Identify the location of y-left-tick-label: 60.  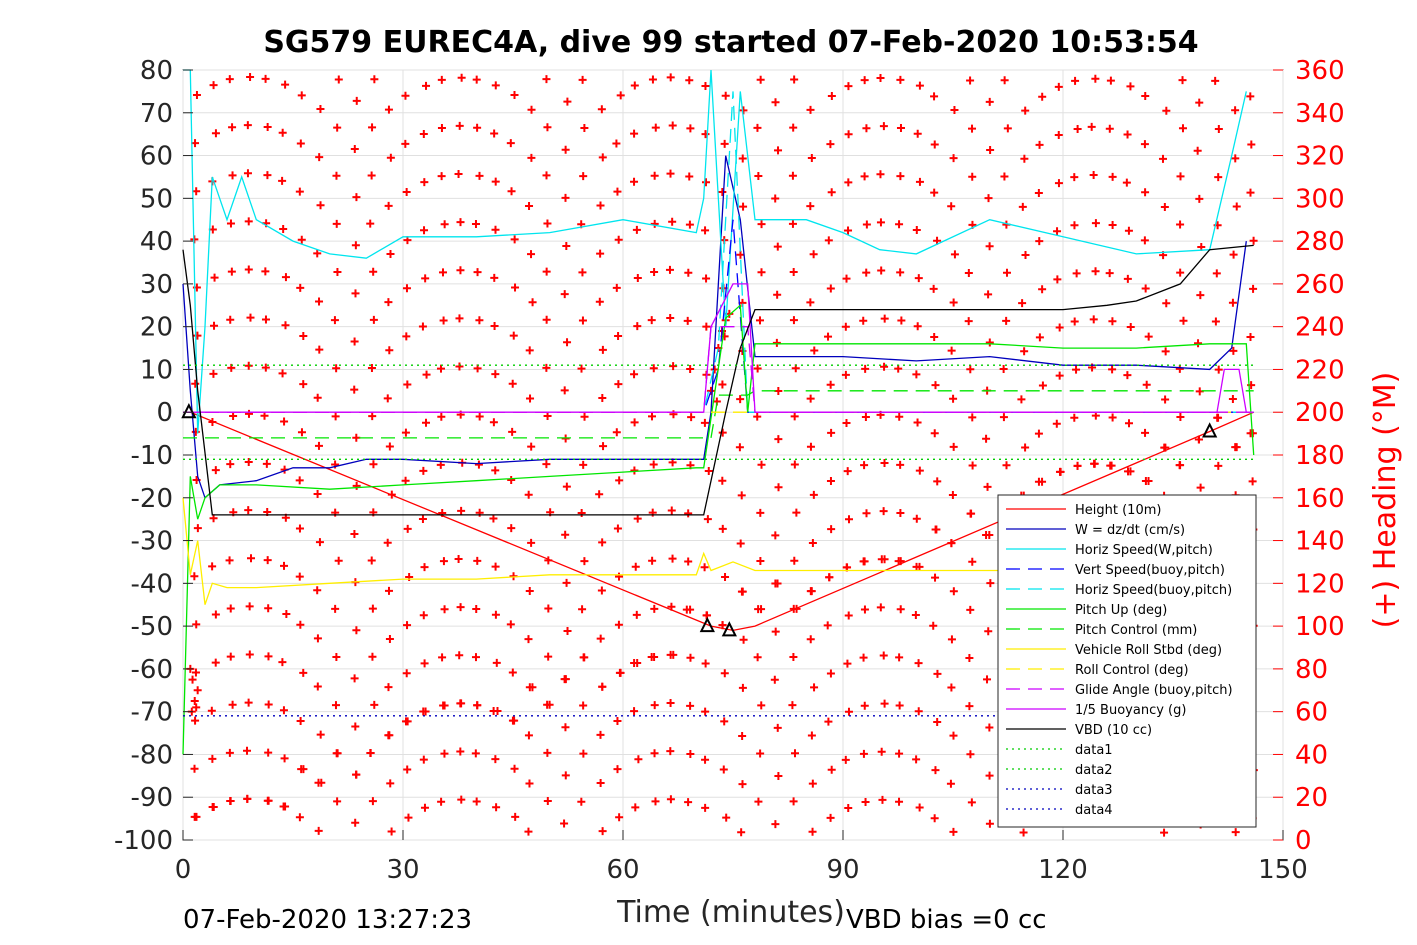
(156, 157).